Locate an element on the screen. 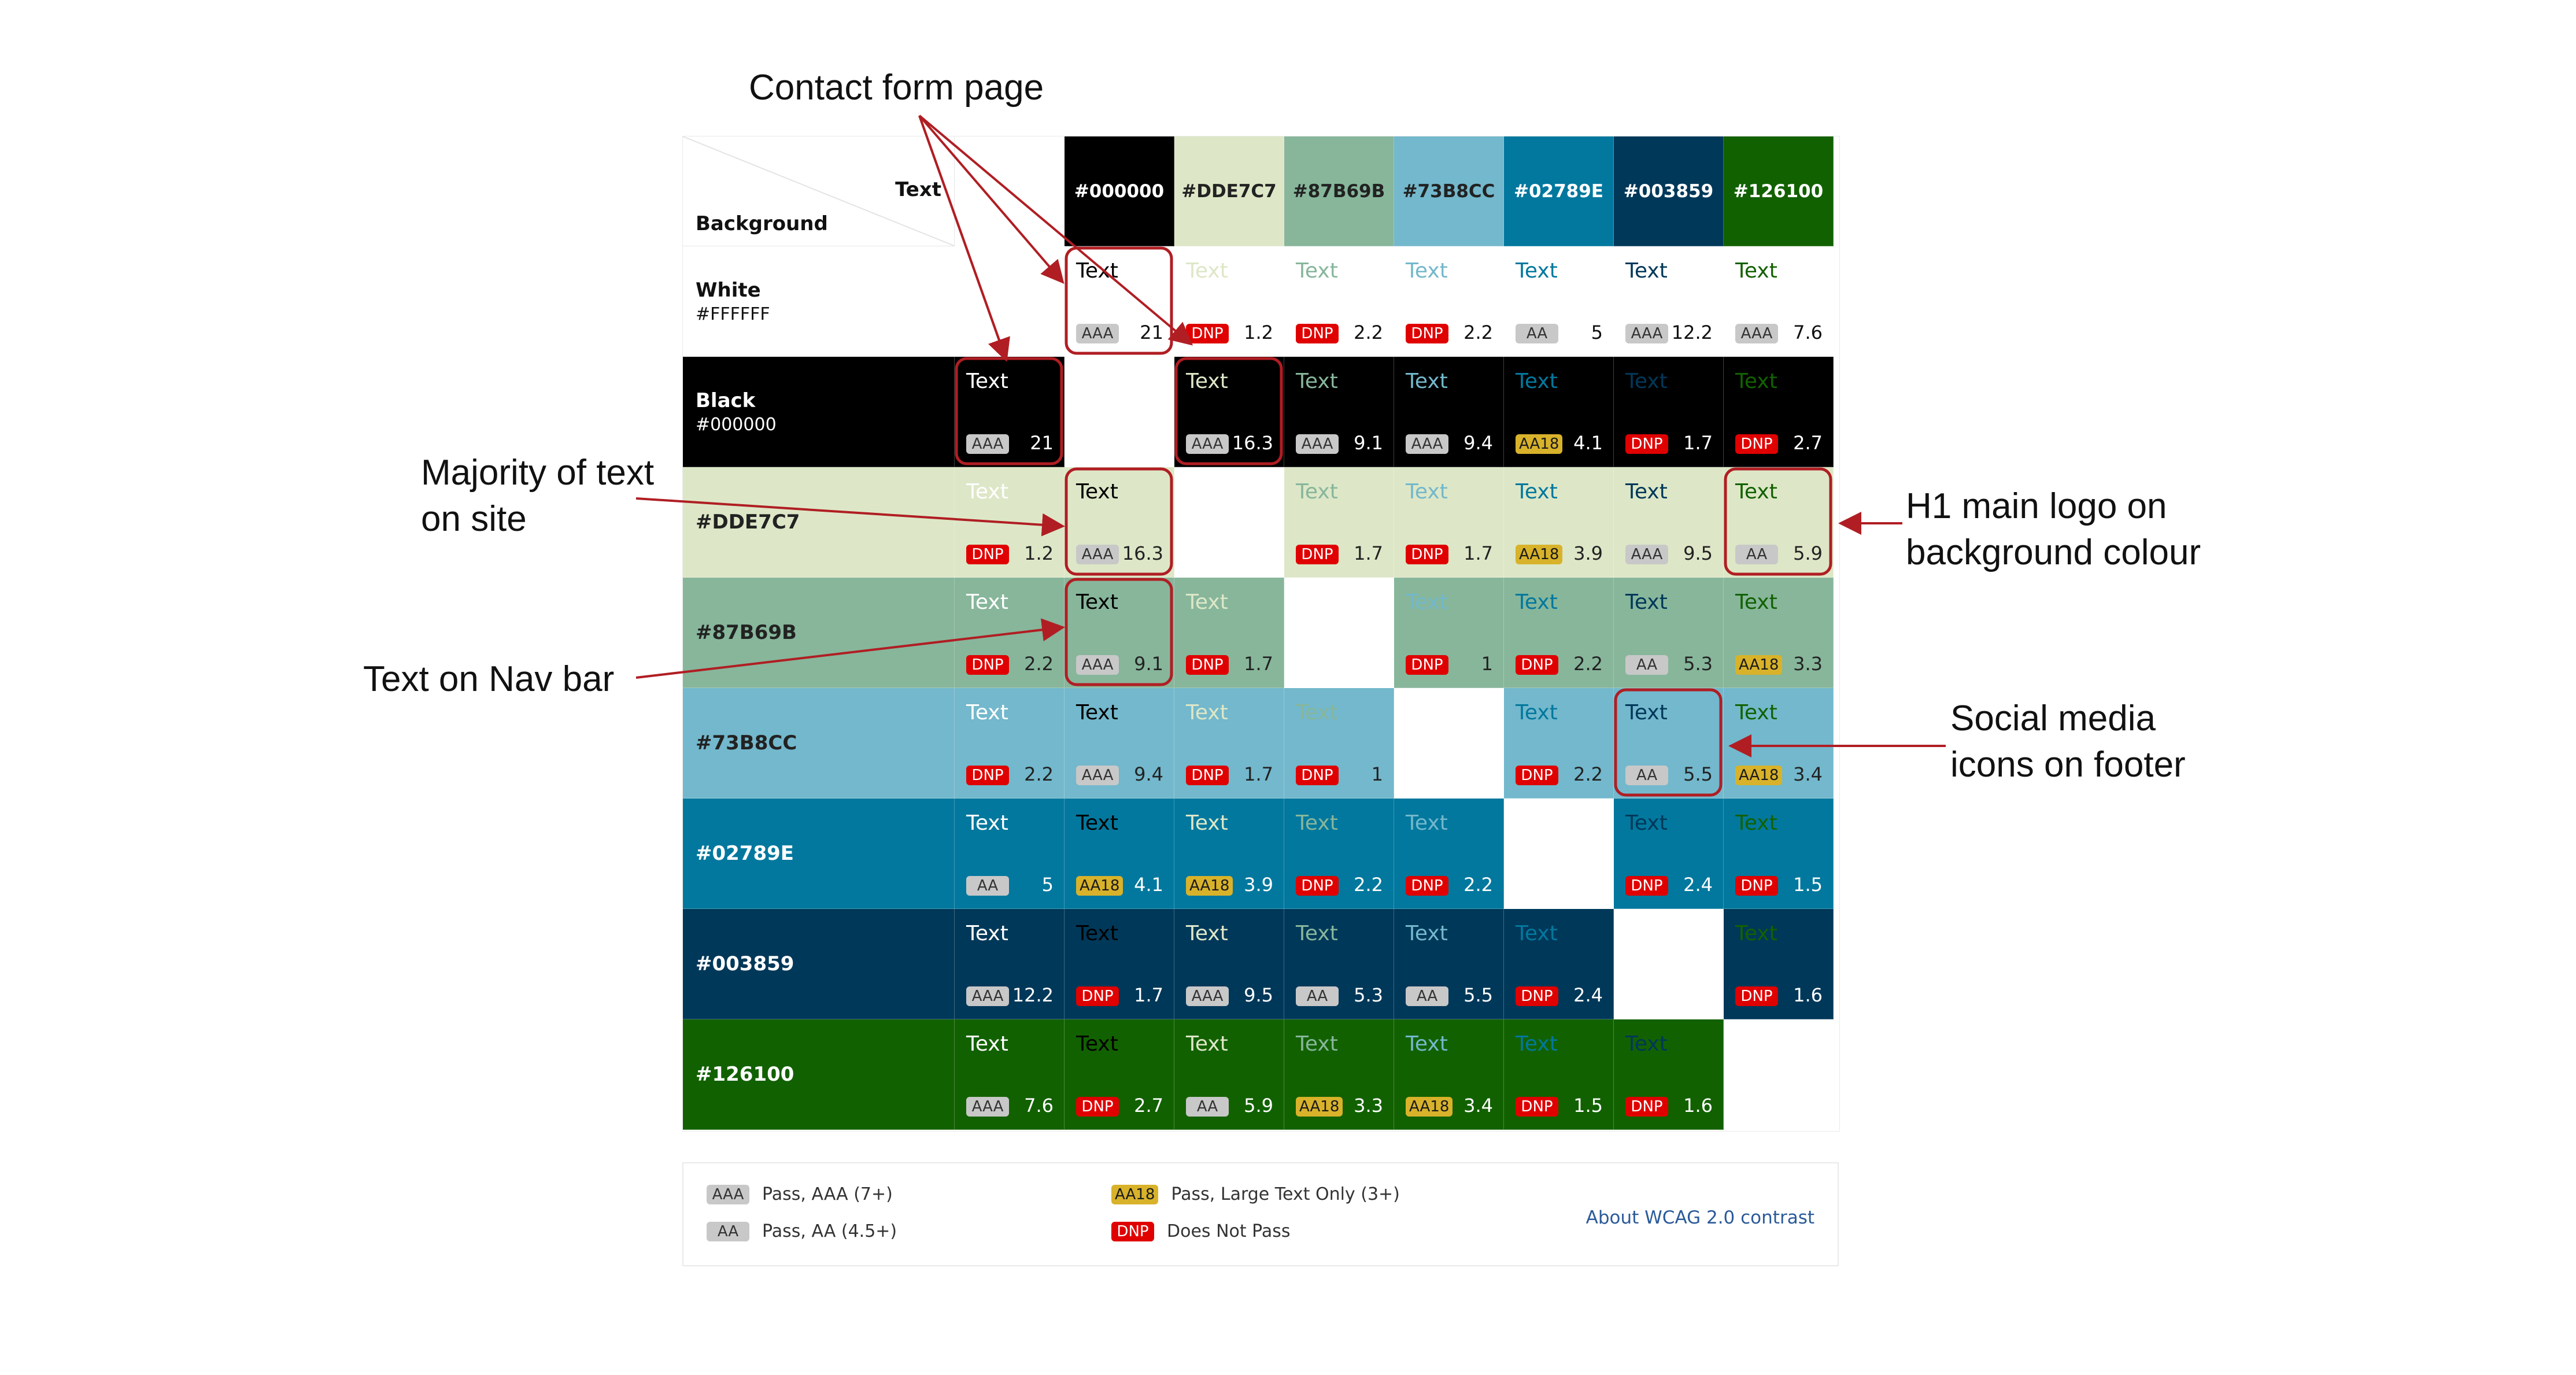  contrast-ratio: 3.9 is located at coordinates (1258, 885).